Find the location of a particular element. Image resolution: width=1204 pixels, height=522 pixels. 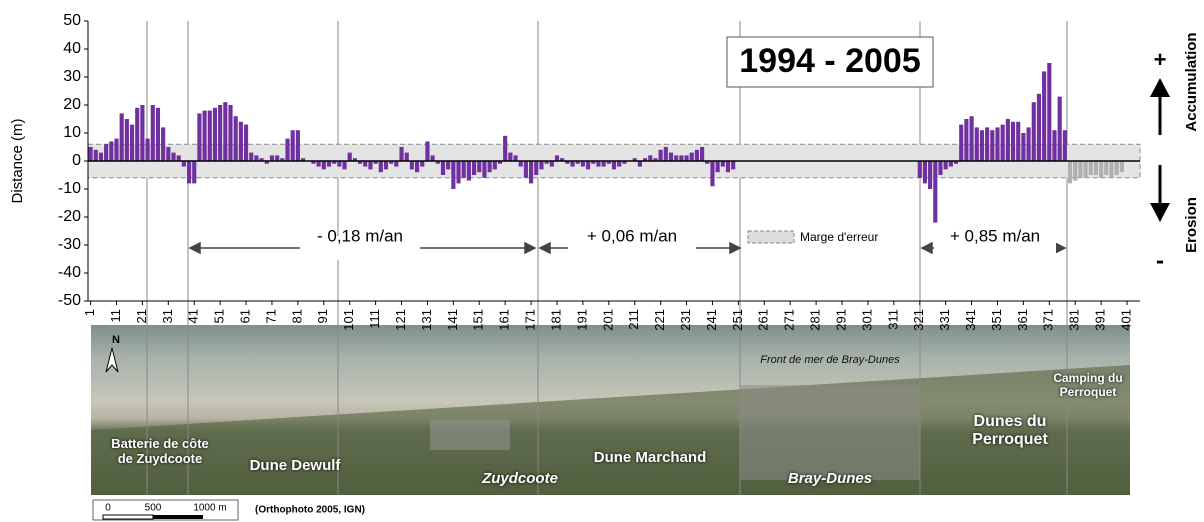

label-bg is located at coordinates (995, 248).